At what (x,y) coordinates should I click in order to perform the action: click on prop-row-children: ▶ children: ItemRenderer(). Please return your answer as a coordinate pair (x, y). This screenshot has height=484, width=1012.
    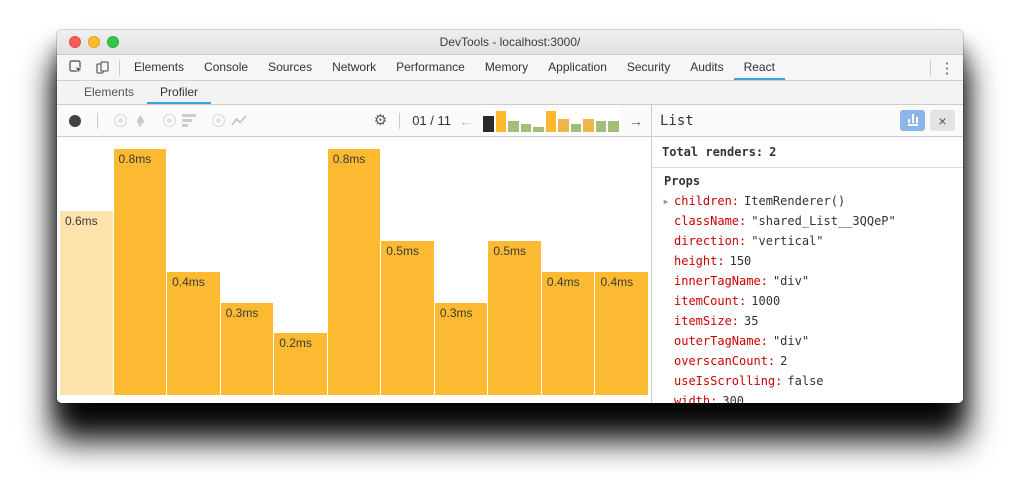
    Looking at the image, I should click on (810, 201).